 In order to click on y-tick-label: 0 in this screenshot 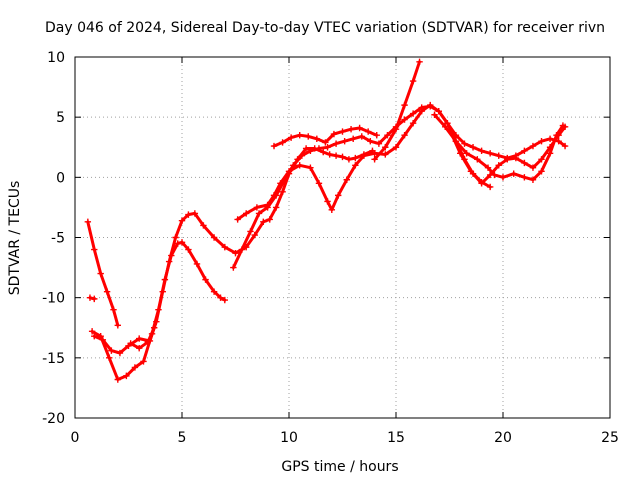, I will do `click(60, 178)`.